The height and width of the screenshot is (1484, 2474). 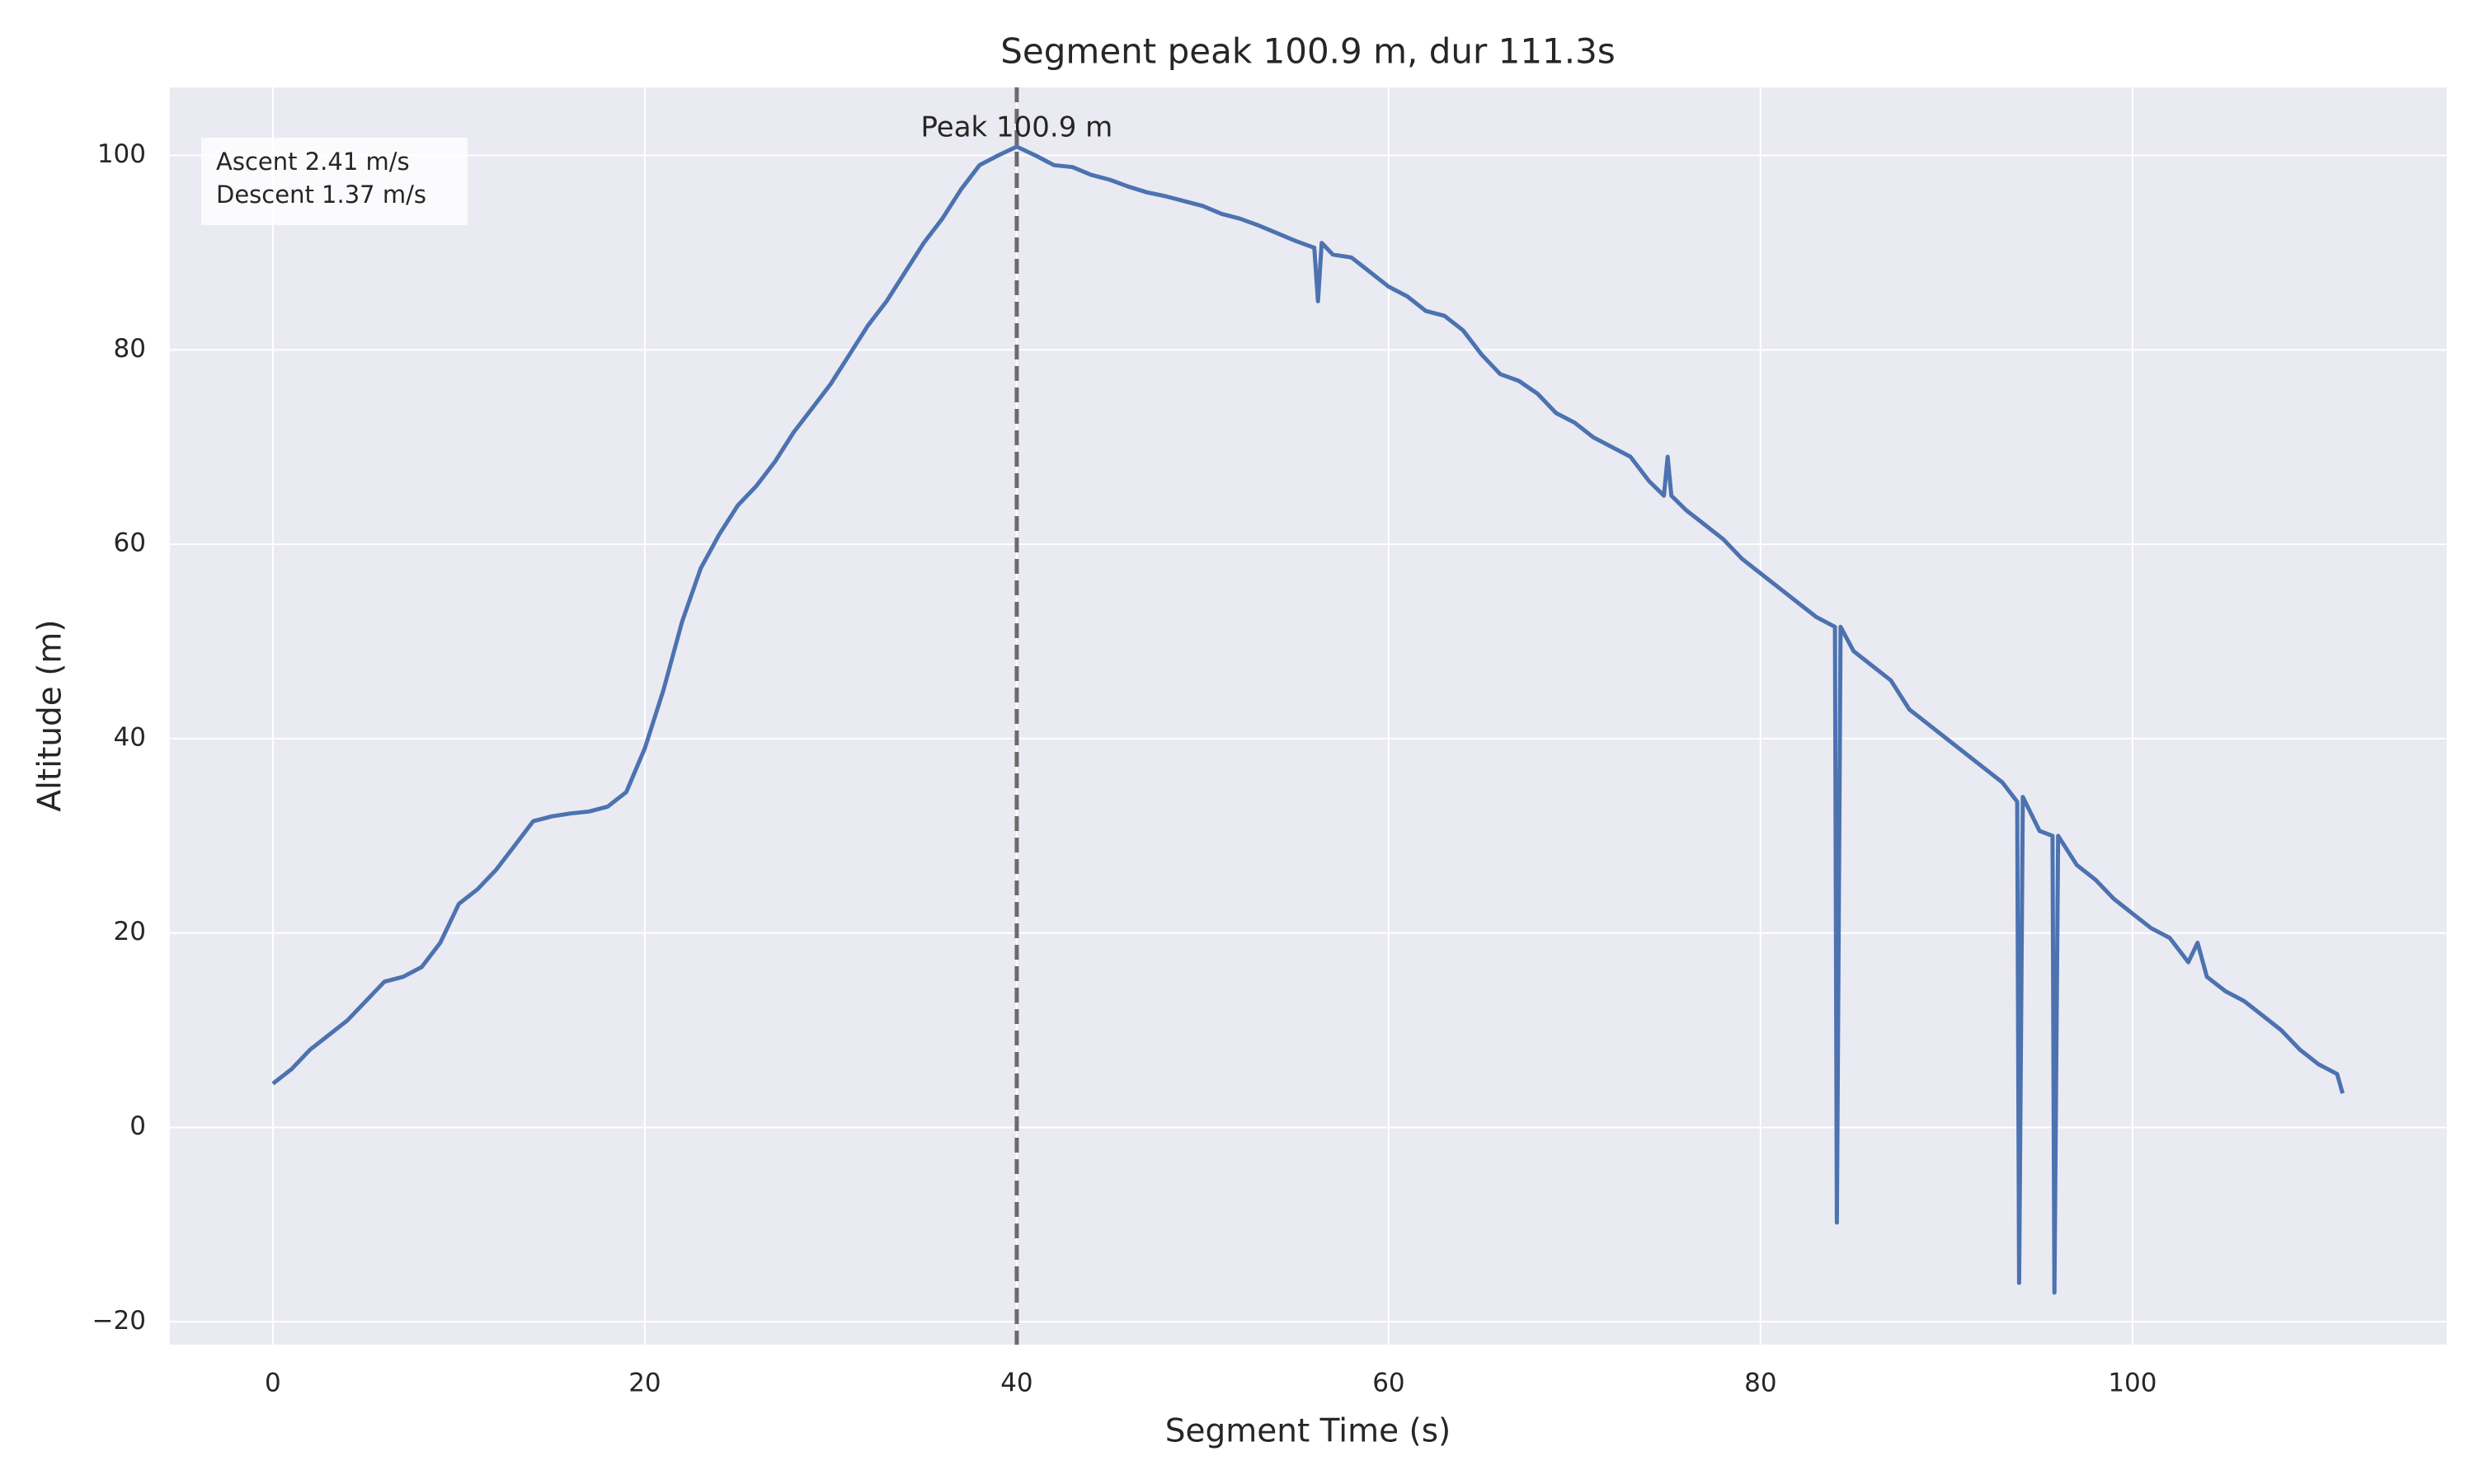 I want to click on y-tick-label: 100, so click(x=121, y=154).